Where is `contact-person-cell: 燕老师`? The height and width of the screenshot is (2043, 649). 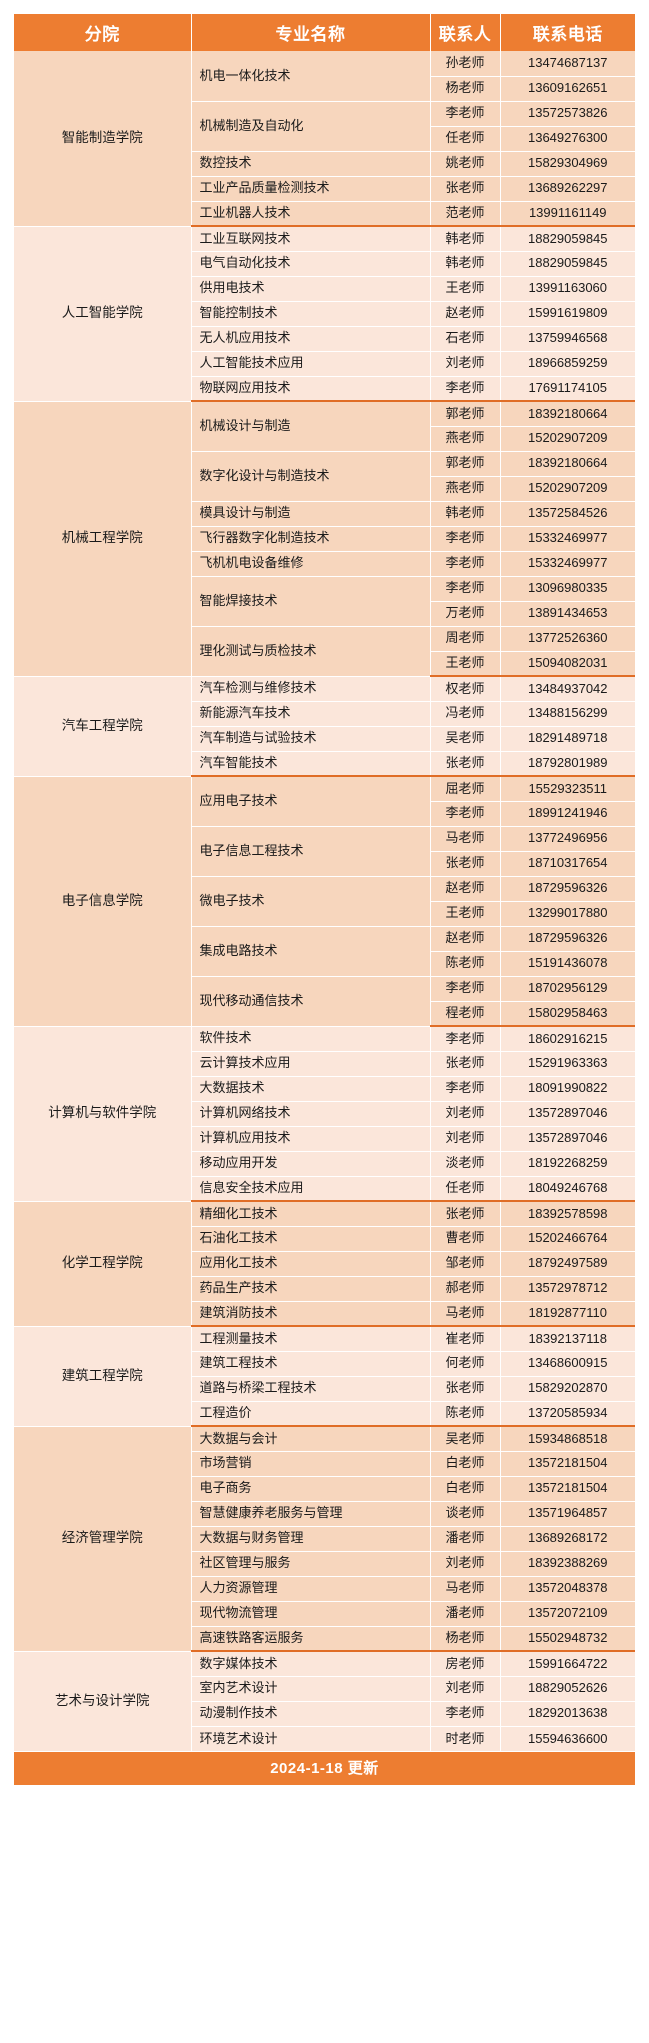
contact-person-cell: 燕老师 is located at coordinates (465, 439).